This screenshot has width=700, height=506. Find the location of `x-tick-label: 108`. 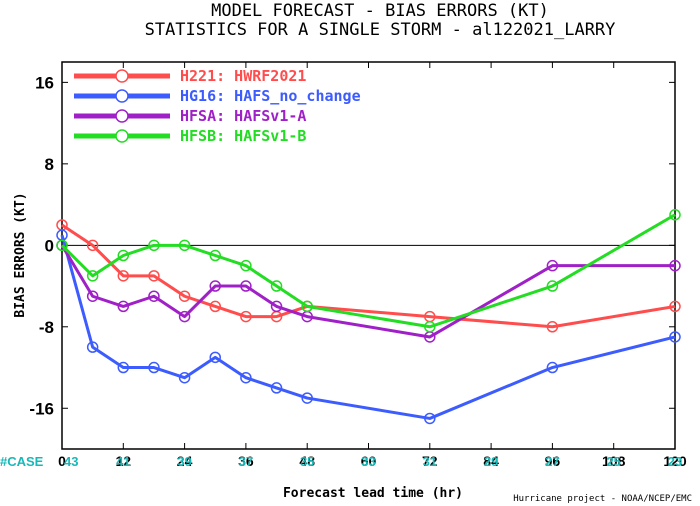

x-tick-label: 108 is located at coordinates (614, 461).